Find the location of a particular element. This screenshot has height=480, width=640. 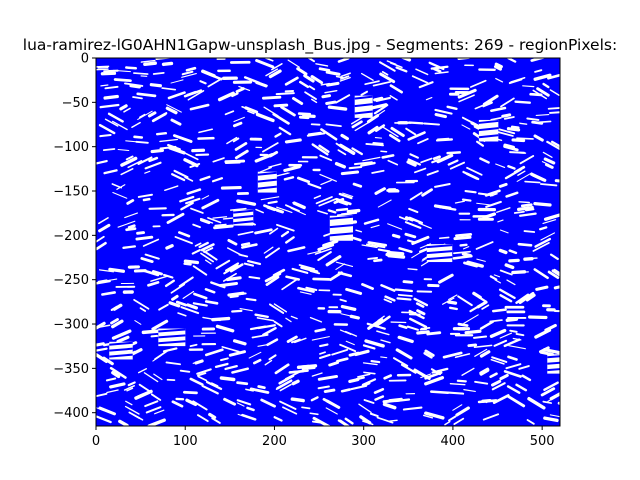

y-tick-label: −400 is located at coordinates (71, 413).